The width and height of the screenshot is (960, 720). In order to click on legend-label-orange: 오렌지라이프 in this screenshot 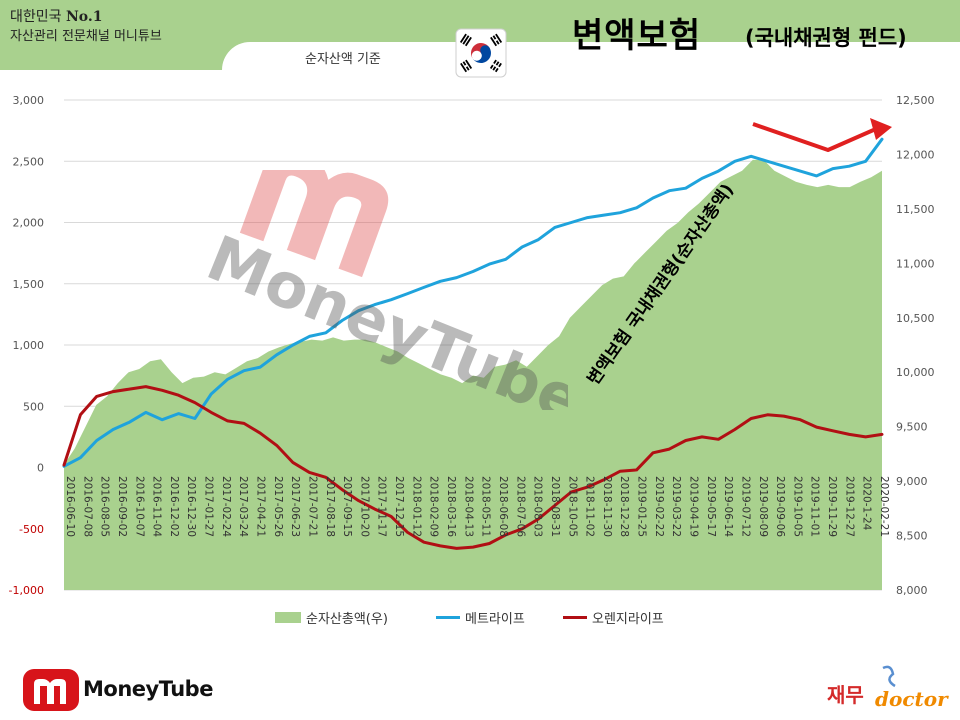, I will do `click(628, 619)`.